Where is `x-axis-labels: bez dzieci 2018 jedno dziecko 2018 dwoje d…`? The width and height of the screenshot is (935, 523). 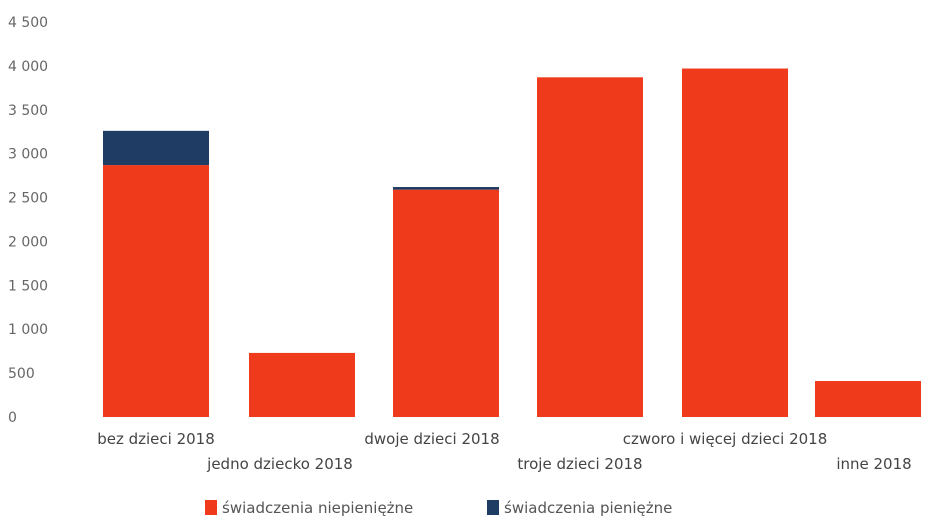
x-axis-labels: bez dzieci 2018 jedno dziecko 2018 dwoje d… is located at coordinates (504, 451).